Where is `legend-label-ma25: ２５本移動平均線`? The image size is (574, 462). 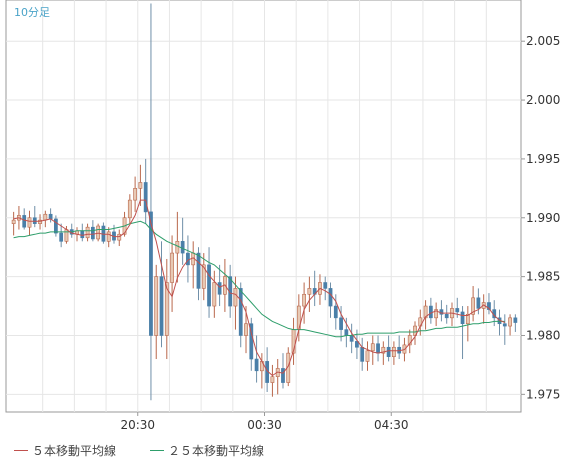
legend-label-ma25: ２５本移動平均線 is located at coordinates (216, 451).